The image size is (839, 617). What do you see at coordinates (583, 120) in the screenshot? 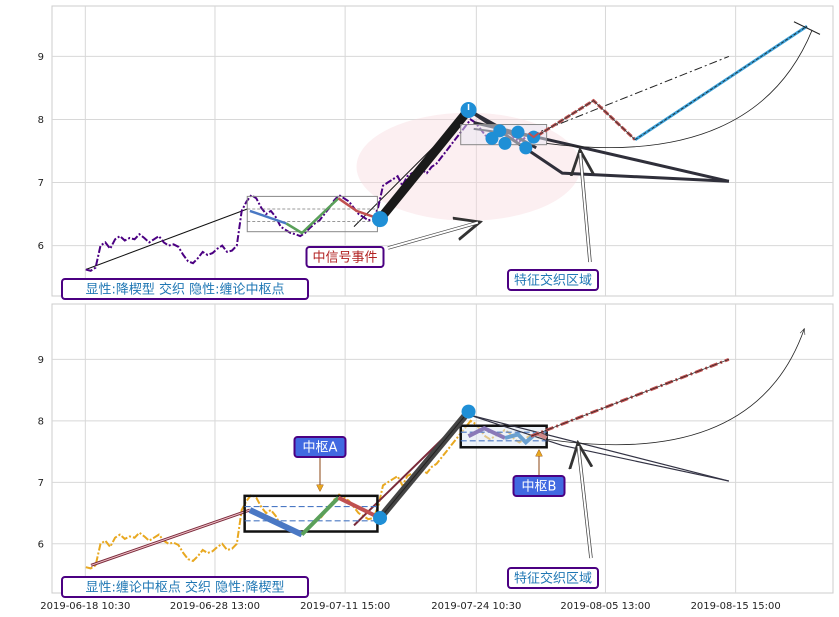
I see `projection-zigzag-core` at bounding box center [583, 120].